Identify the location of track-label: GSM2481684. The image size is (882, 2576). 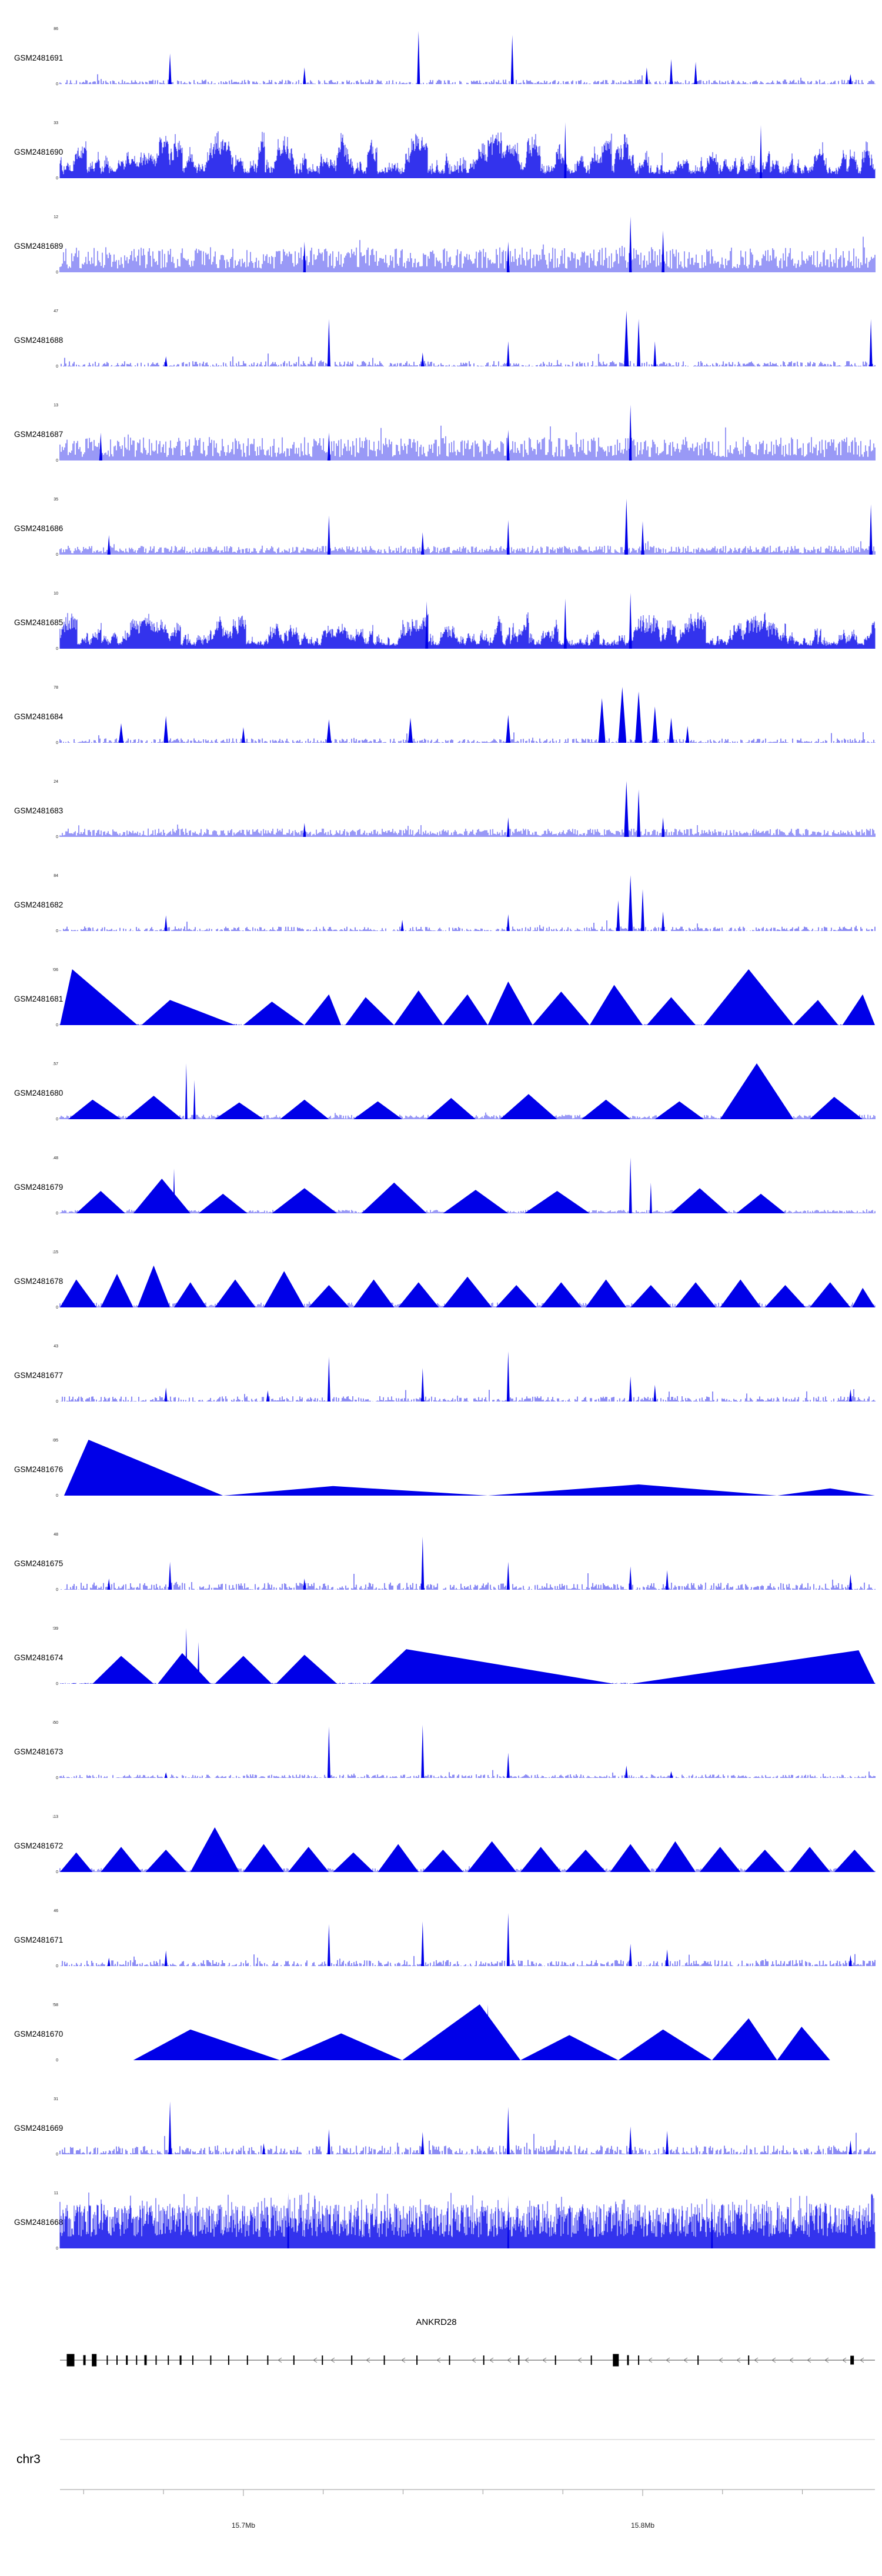
(39, 716).